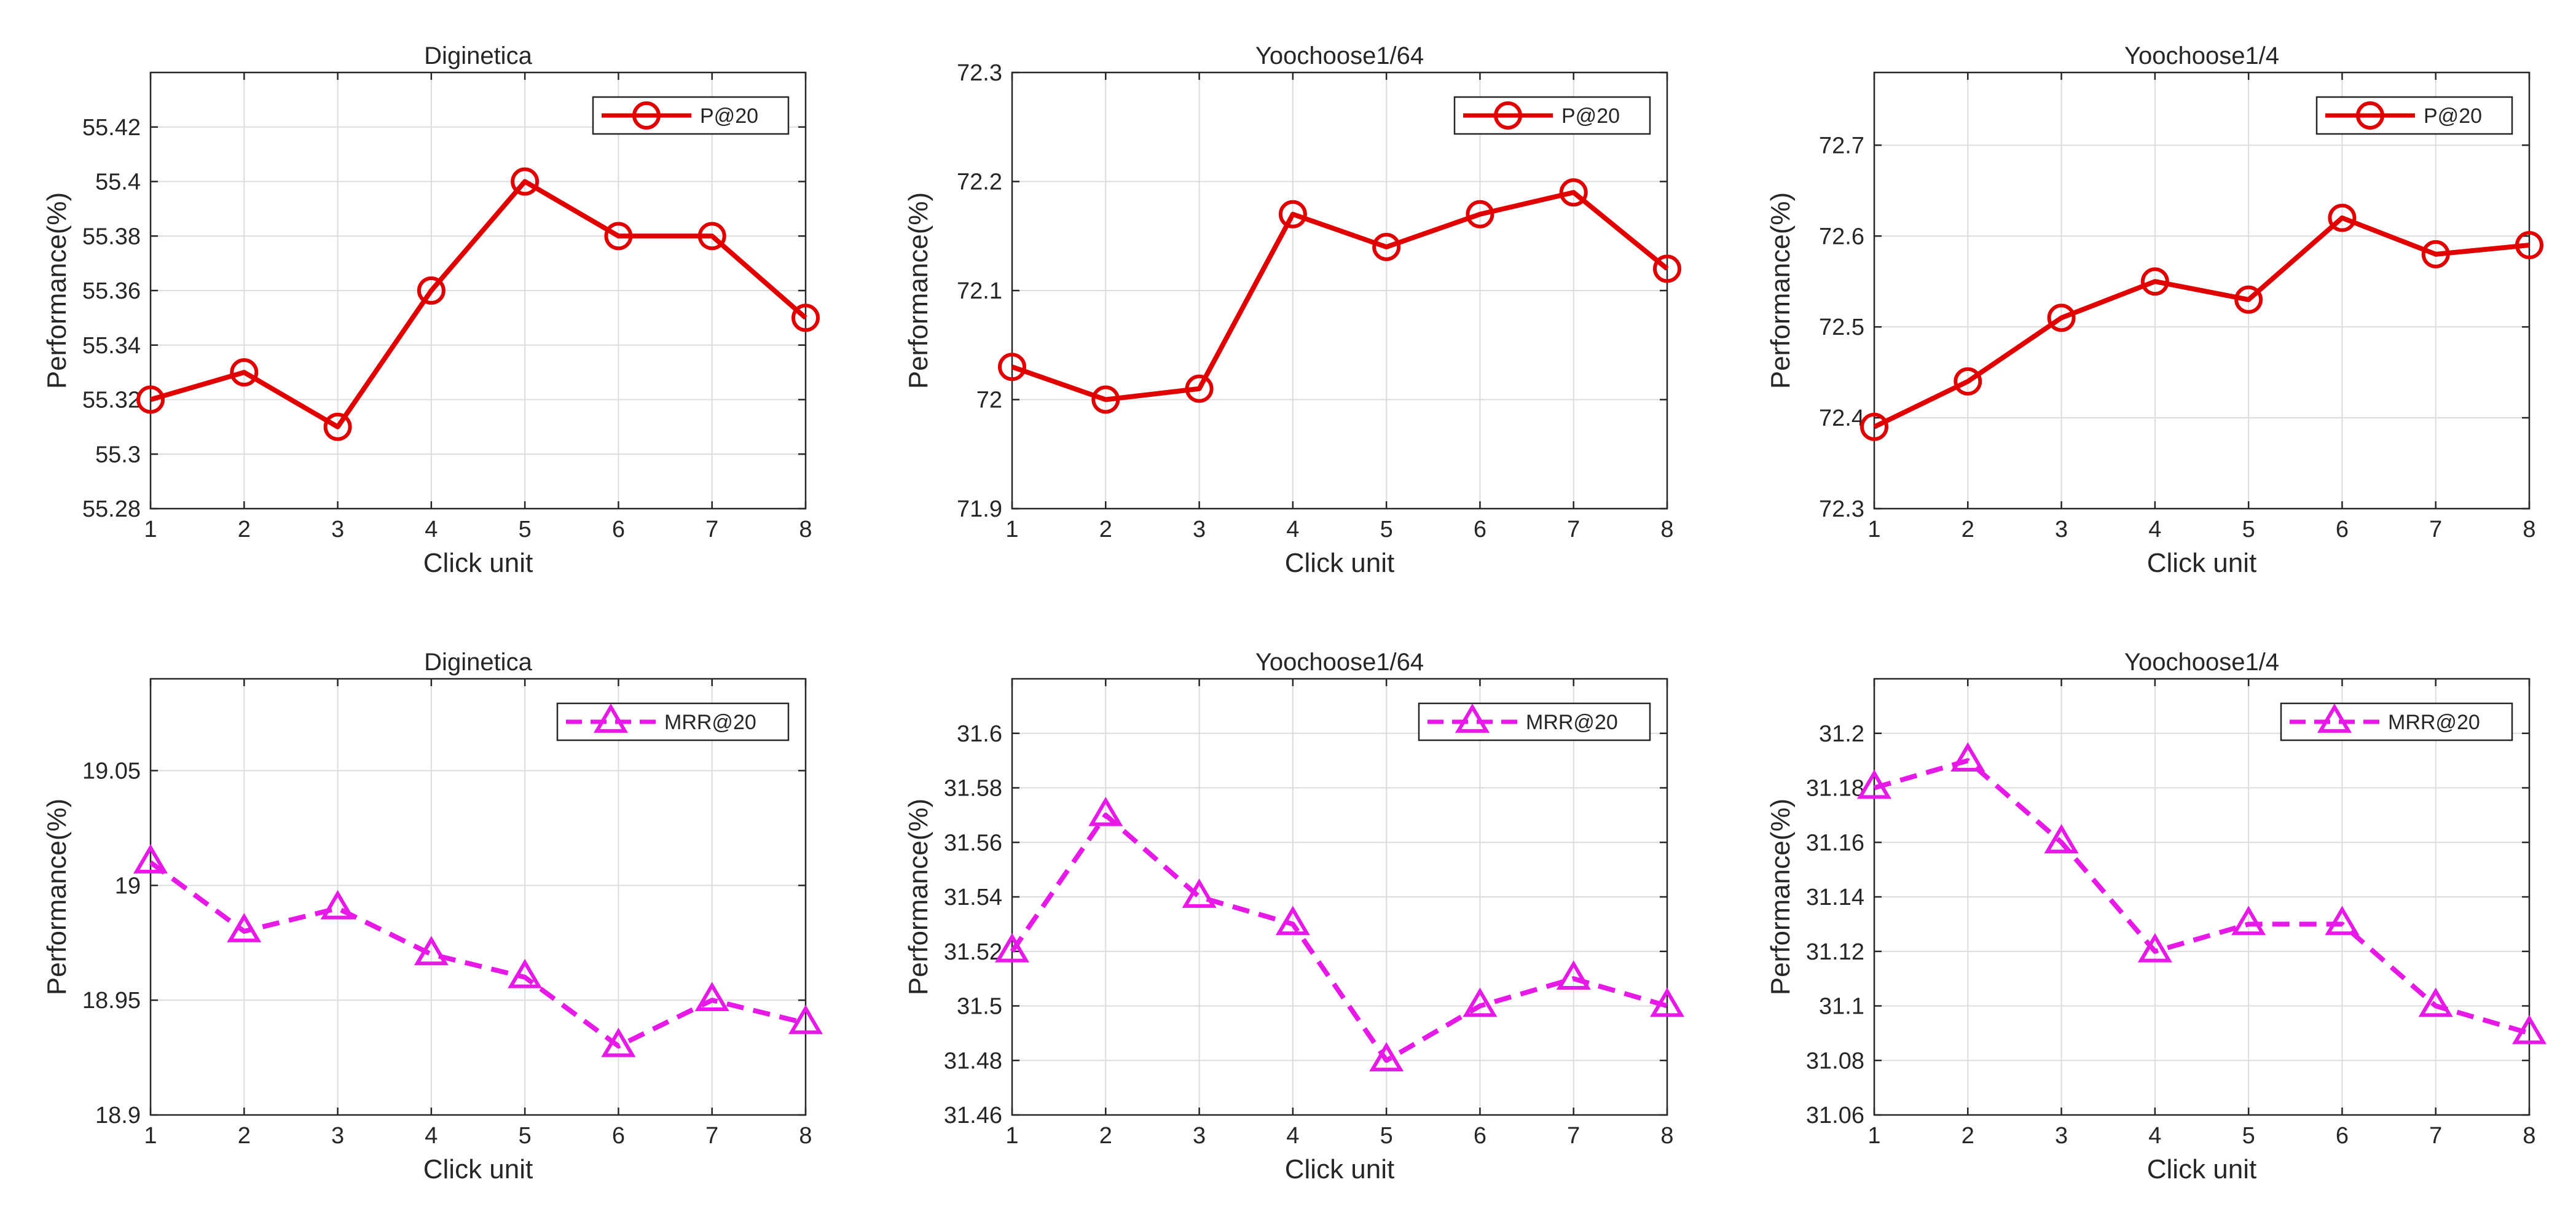 The image size is (2576, 1220). What do you see at coordinates (973, 789) in the screenshot?
I see `y-tick-label: 31.58` at bounding box center [973, 789].